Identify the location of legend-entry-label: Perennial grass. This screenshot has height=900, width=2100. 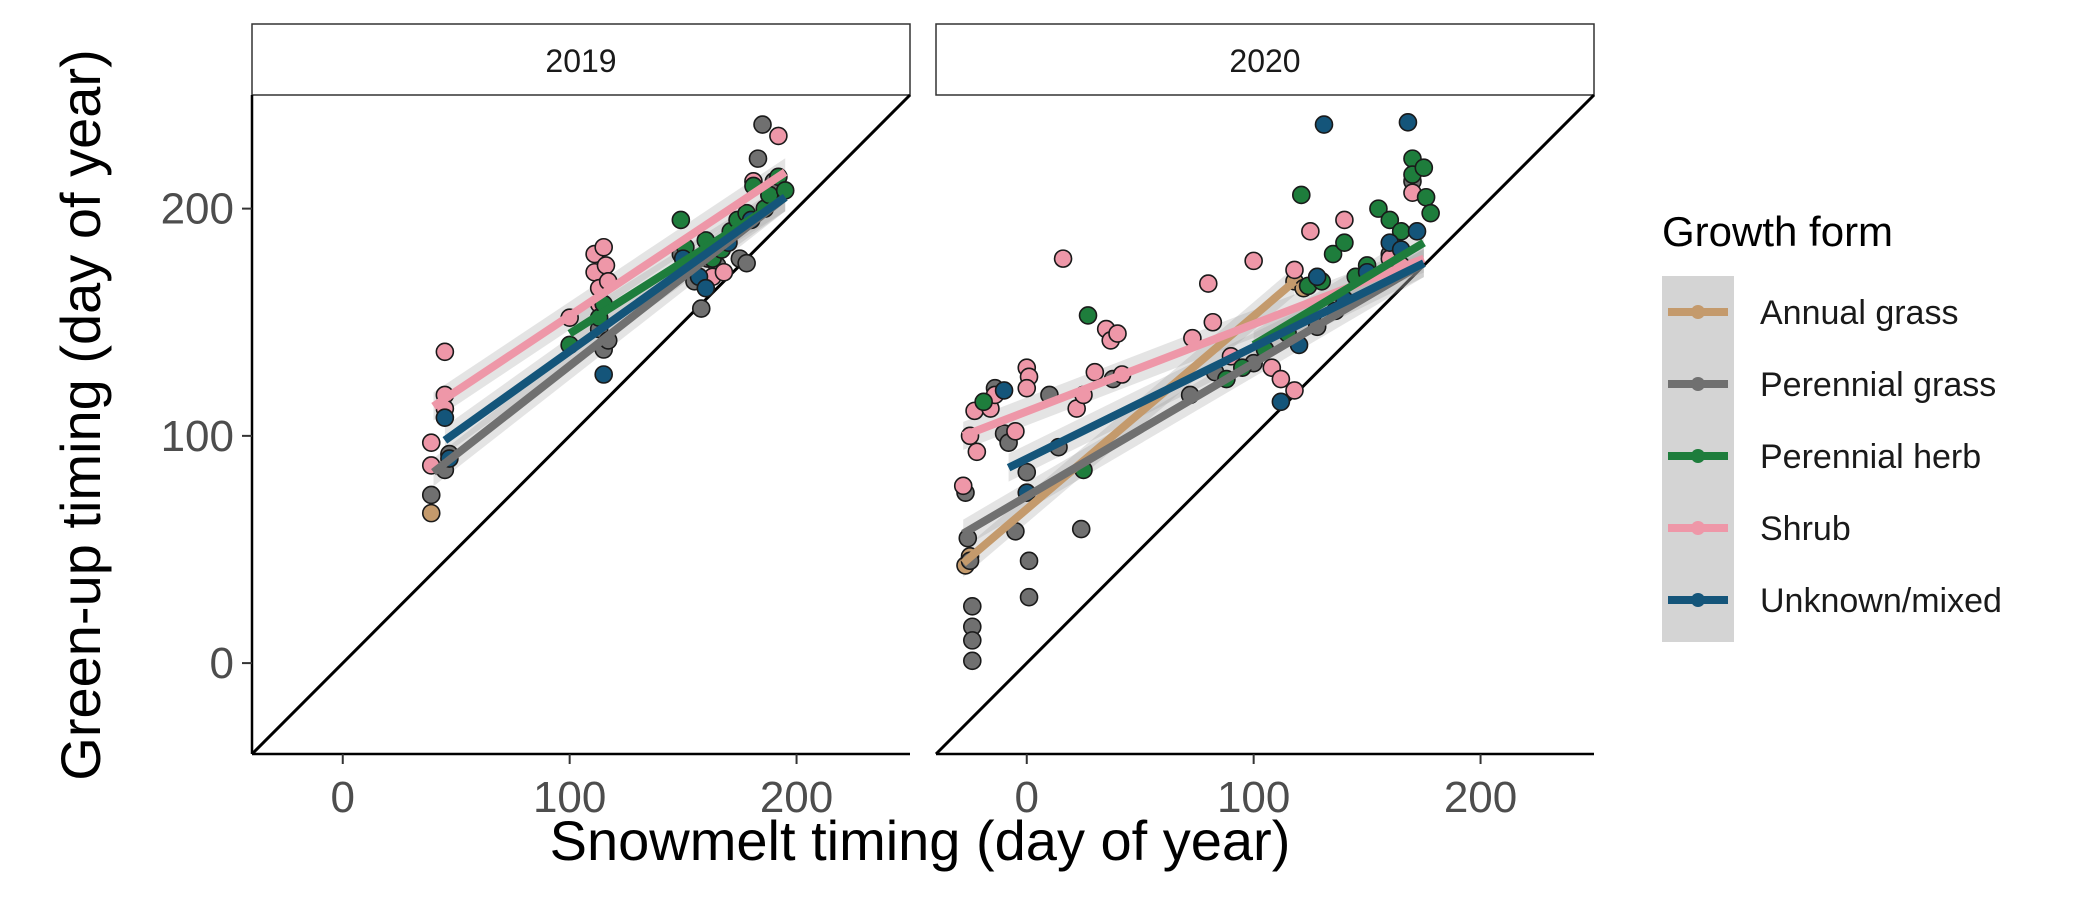
(1878, 385).